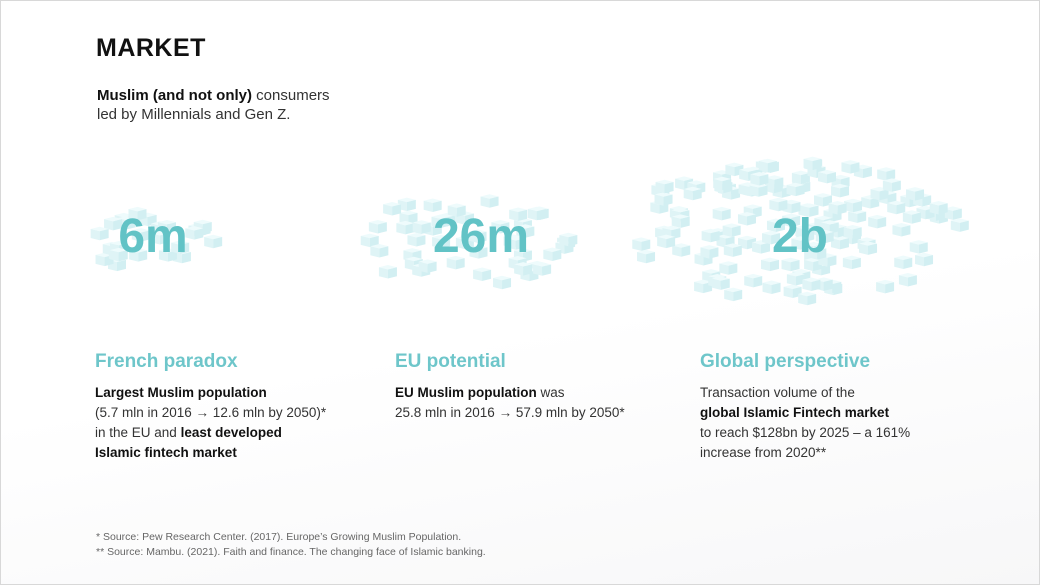 This screenshot has width=1040, height=585. Describe the element at coordinates (194, 114) in the screenshot. I see `subtitle-text: led by Millennials and Gen Z.` at that location.